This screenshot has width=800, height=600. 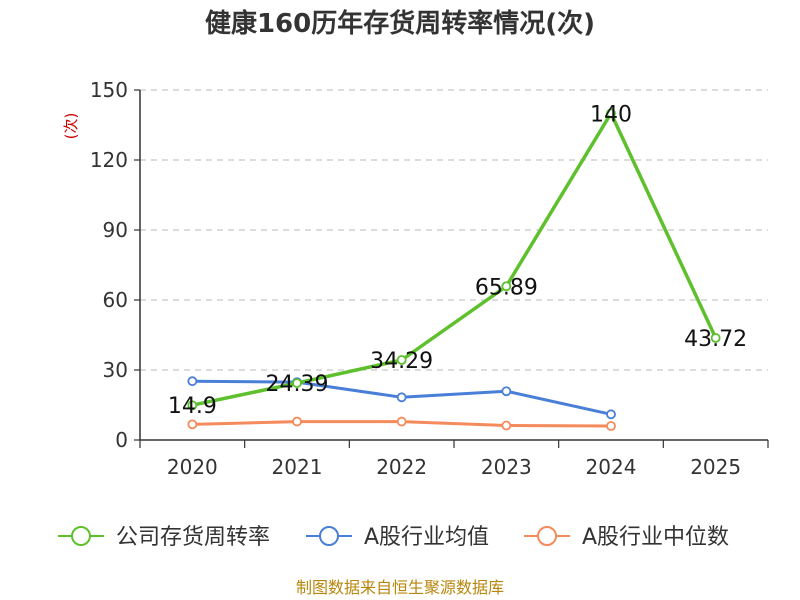 What do you see at coordinates (121, 440) in the screenshot?
I see `y-tick-label: 0` at bounding box center [121, 440].